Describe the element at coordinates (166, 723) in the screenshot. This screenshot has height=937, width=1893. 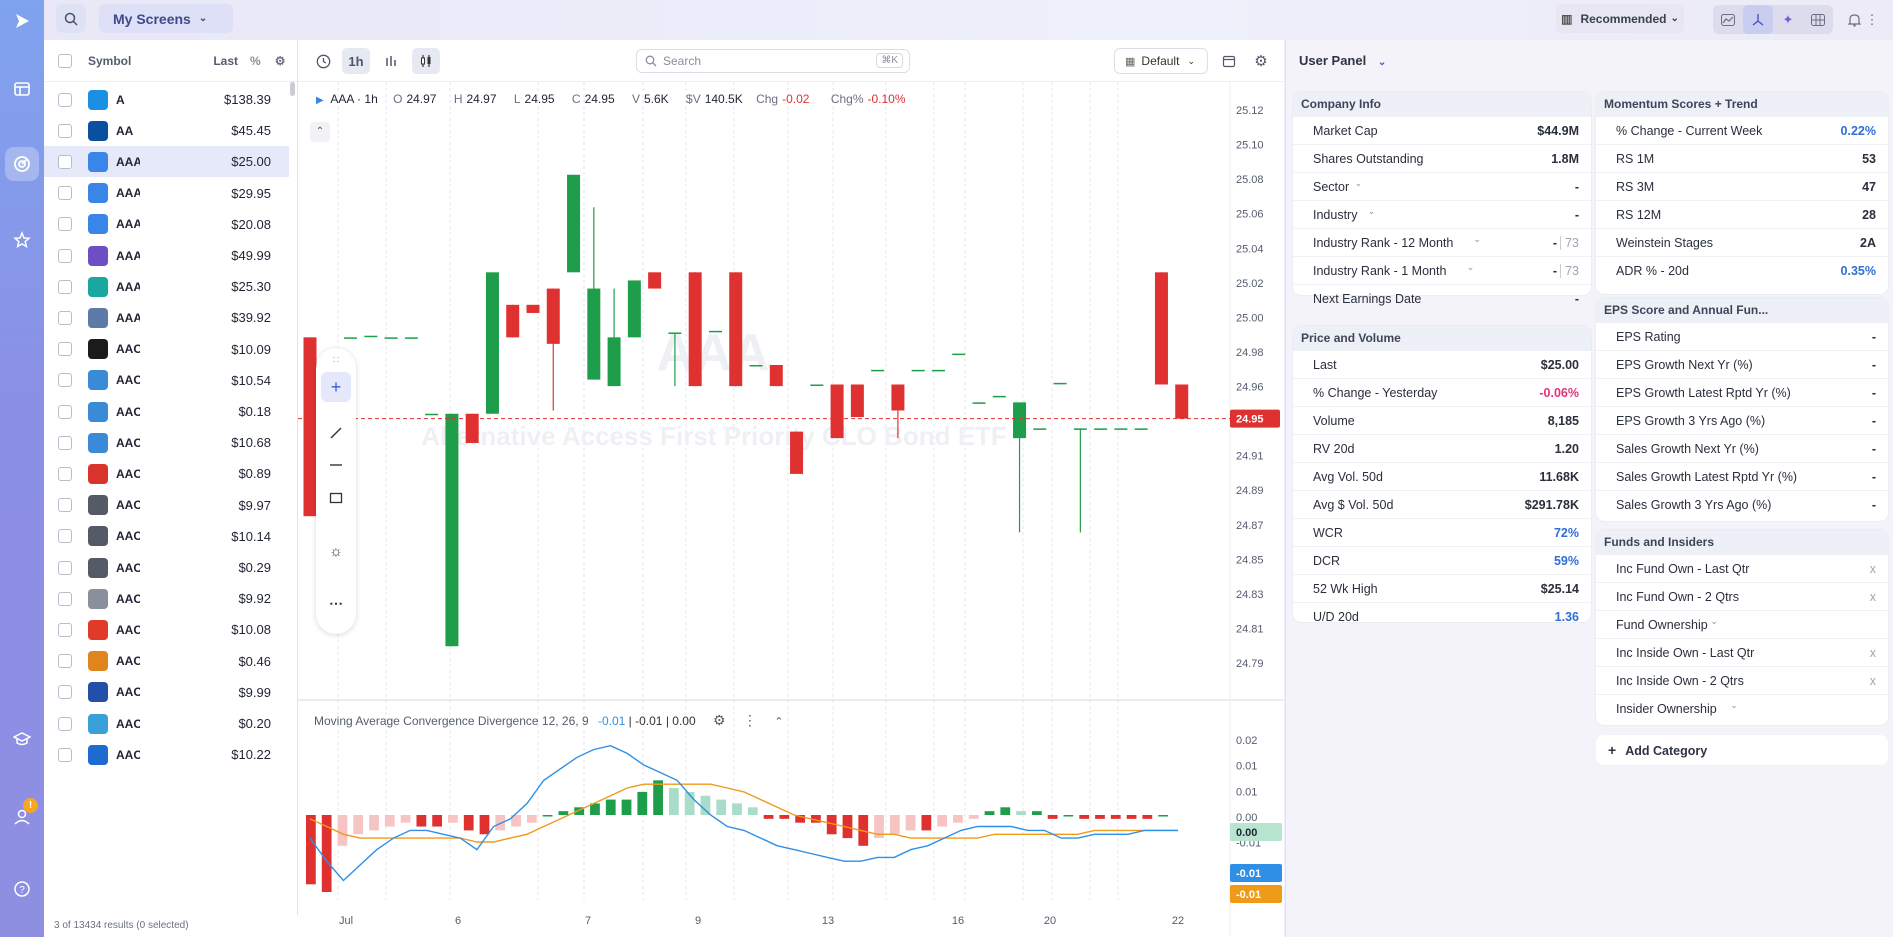
I see `watchlist-row: AAC $0.20` at that location.